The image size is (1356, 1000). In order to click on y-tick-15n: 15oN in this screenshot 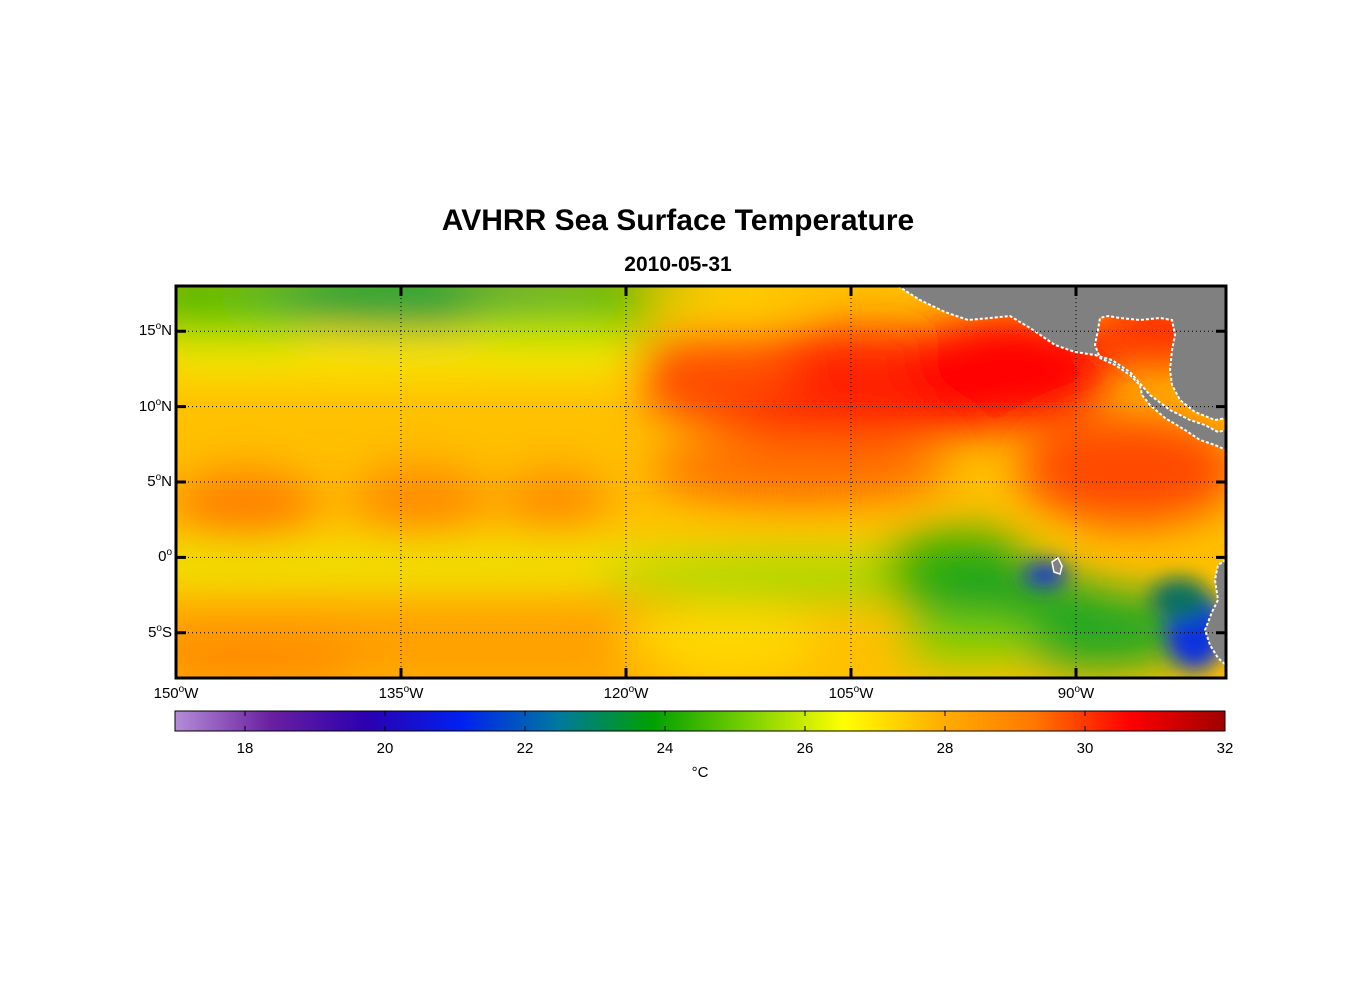, I will do `click(155, 330)`.